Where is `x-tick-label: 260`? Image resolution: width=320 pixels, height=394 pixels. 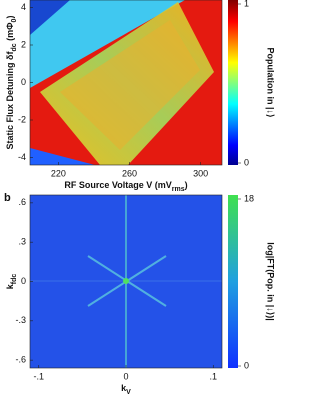 x-tick-label: 260 is located at coordinates (129, 173).